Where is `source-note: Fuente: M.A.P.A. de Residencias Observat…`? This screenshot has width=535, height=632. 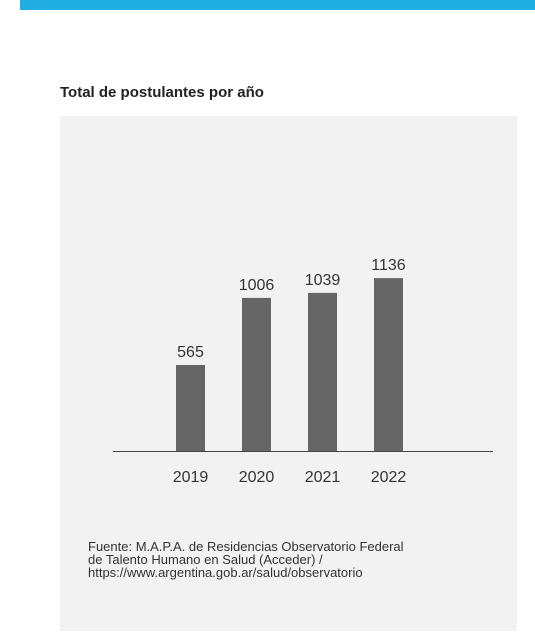
source-note: Fuente: M.A.P.A. de Residencias Observat… is located at coordinates (298, 559).